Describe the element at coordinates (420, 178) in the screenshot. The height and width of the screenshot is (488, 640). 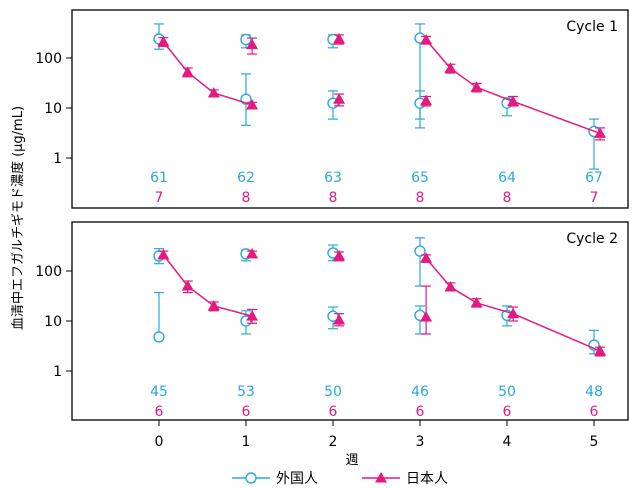
I see `foreign-n-count: 65` at that location.